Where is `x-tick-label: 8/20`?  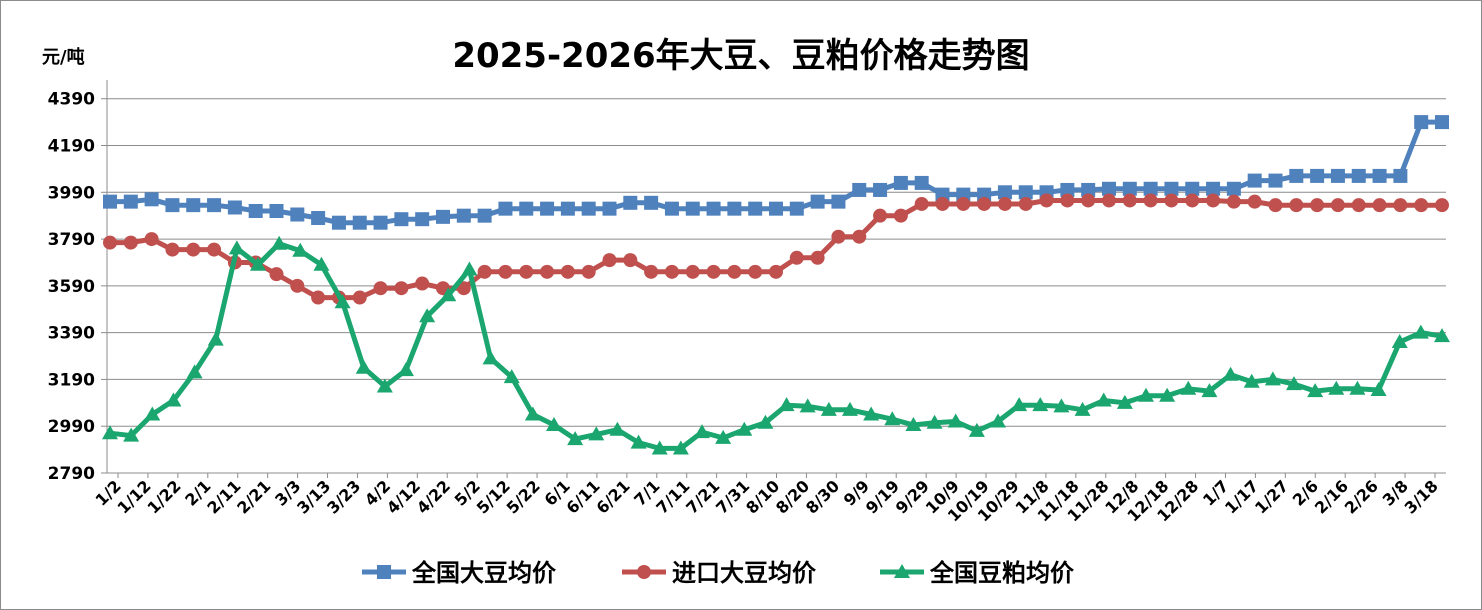
x-tick-label: 8/20 is located at coordinates (792, 496).